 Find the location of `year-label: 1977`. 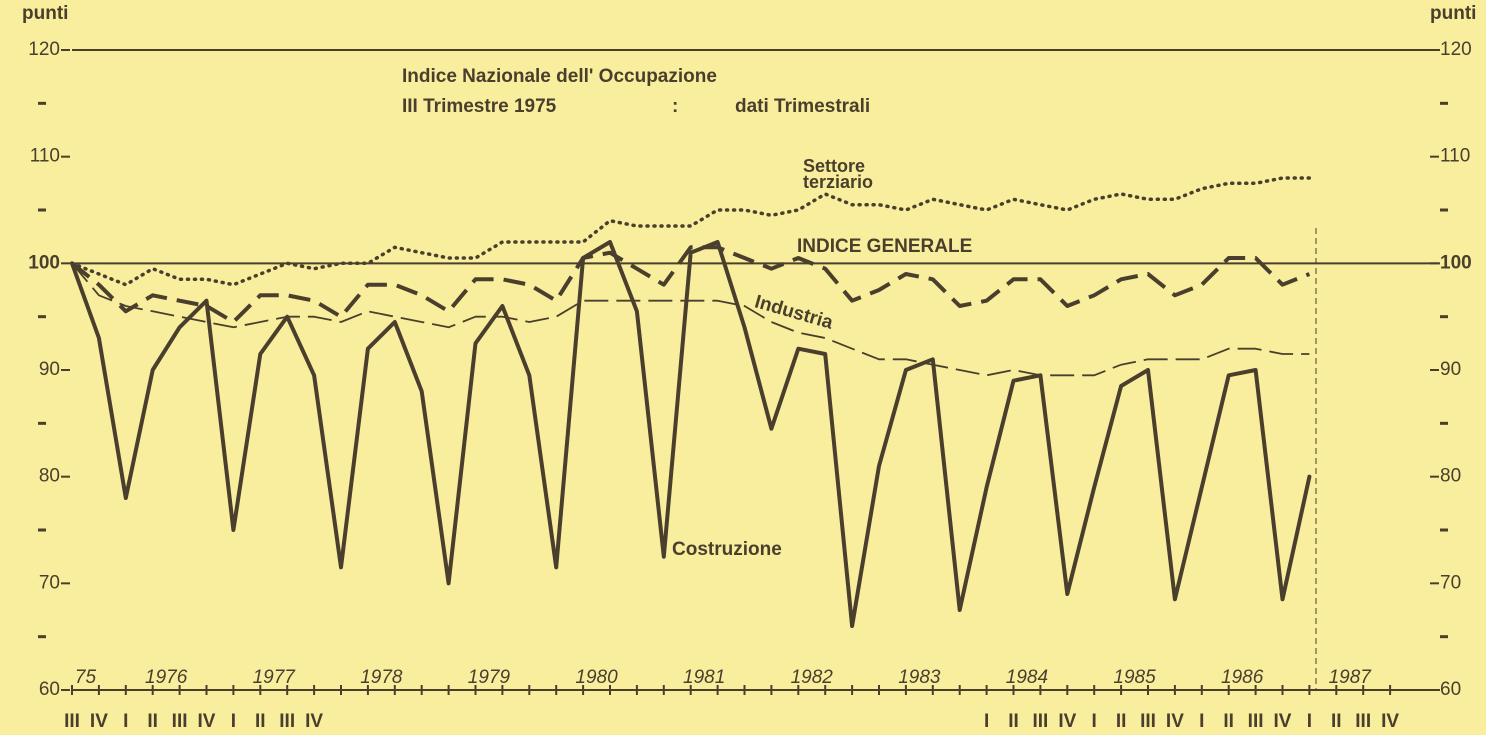

year-label: 1977 is located at coordinates (275, 677).